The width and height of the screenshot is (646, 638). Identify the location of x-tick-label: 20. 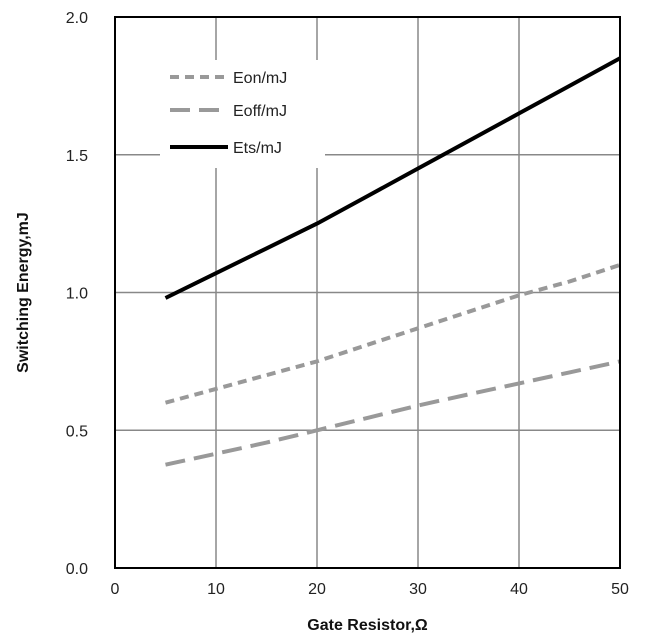
(317, 589).